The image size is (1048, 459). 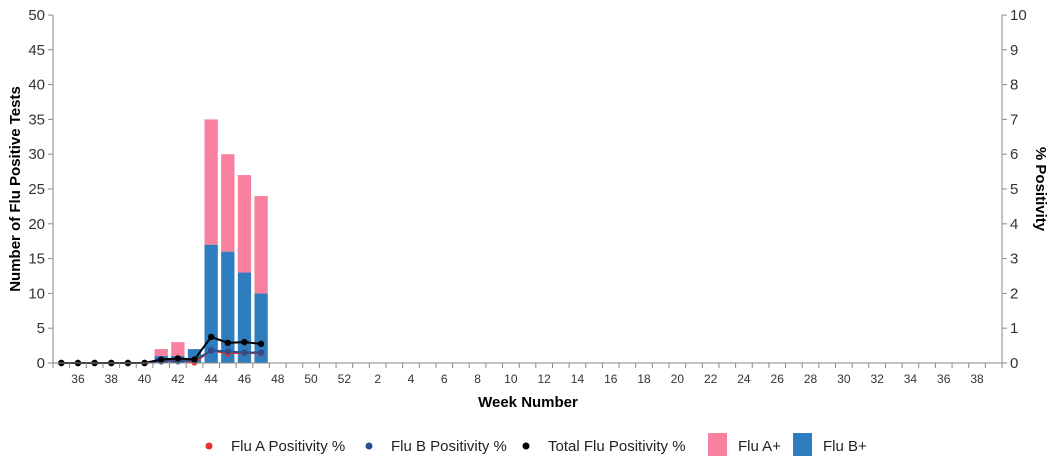 I want to click on bars-layer, so click(x=211, y=241).